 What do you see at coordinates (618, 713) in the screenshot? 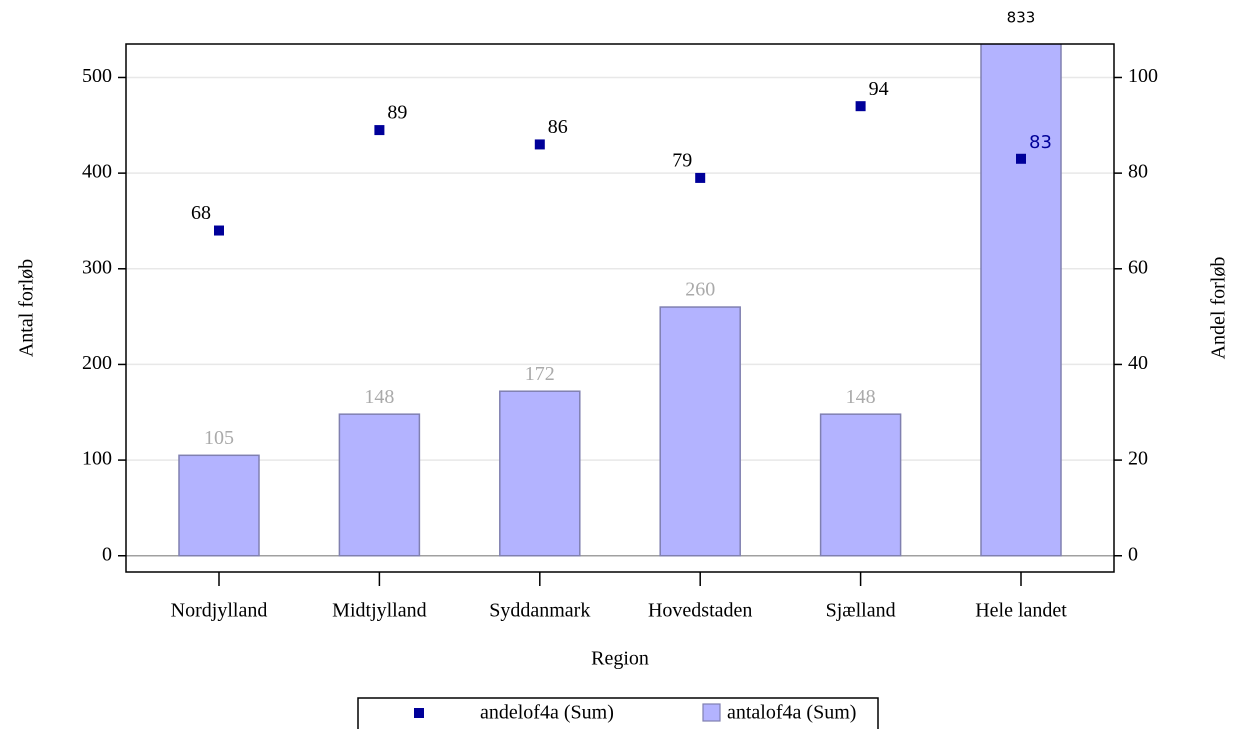
I see `legend-box` at bounding box center [618, 713].